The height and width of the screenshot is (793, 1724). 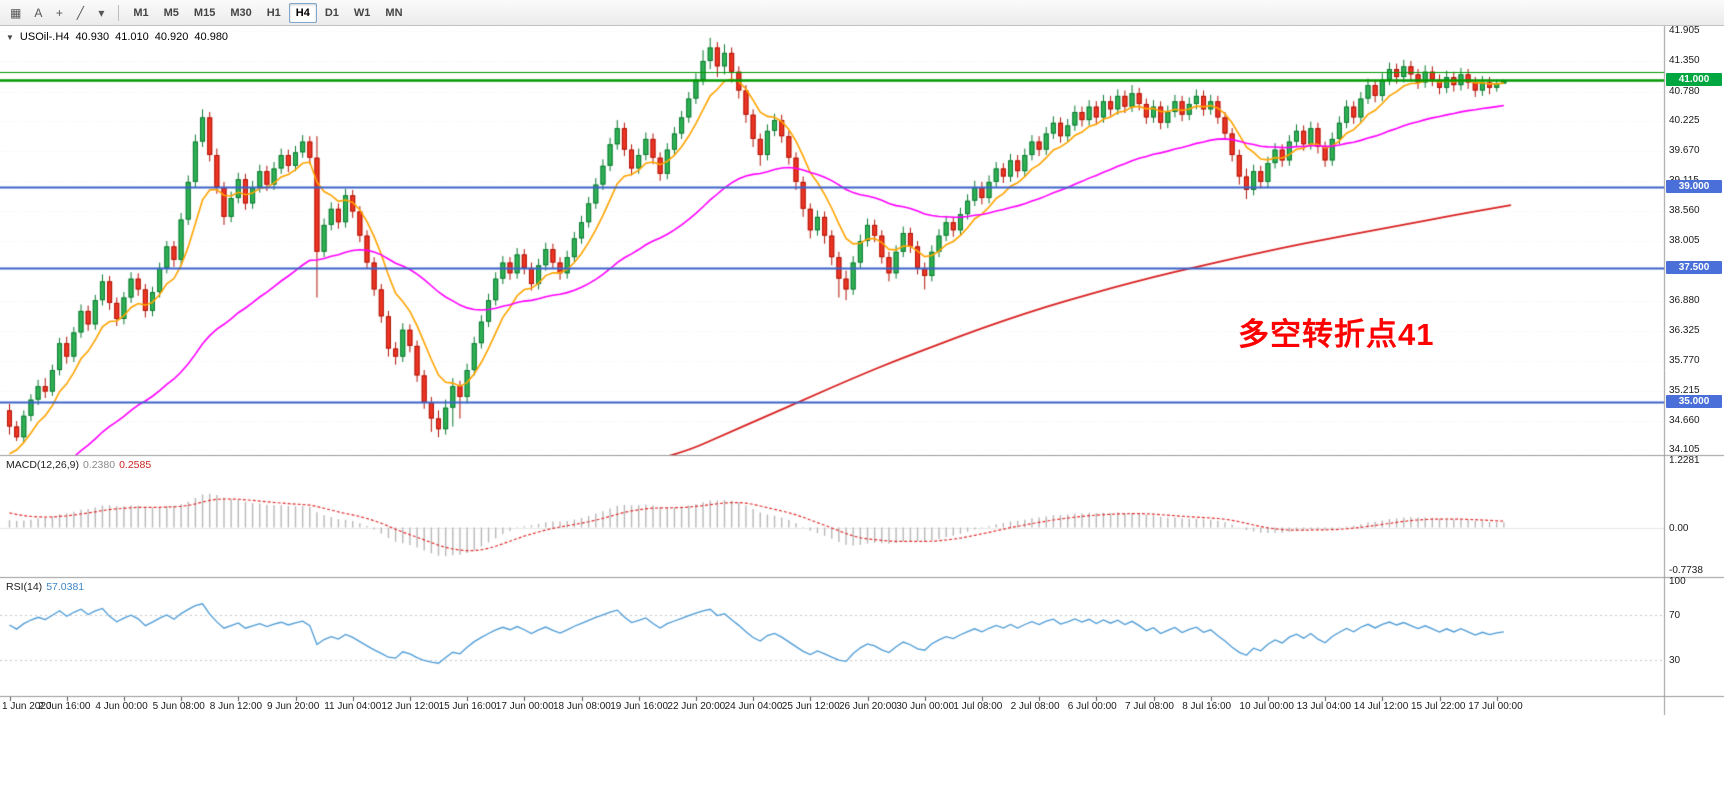 What do you see at coordinates (236, 706) in the screenshot?
I see `time-tick-label: 8 Jun 12:00` at bounding box center [236, 706].